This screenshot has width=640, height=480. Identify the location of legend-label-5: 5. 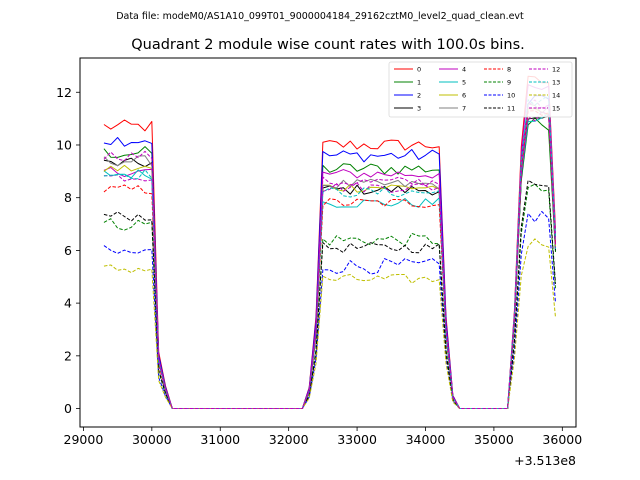
(464, 83).